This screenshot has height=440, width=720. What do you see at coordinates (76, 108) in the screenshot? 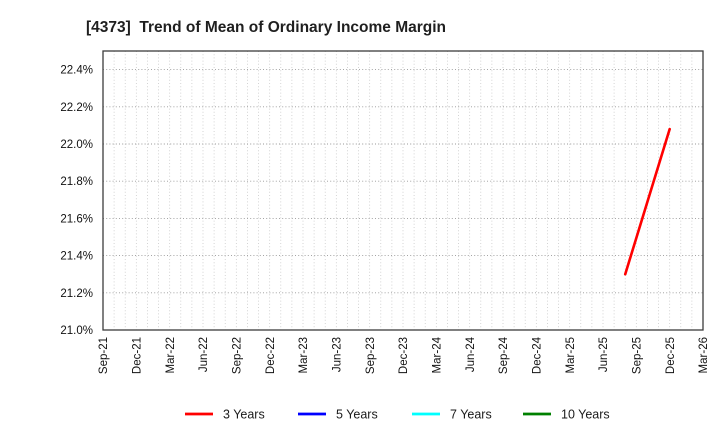
I see `y-tick-label: 22.2%` at bounding box center [76, 108].